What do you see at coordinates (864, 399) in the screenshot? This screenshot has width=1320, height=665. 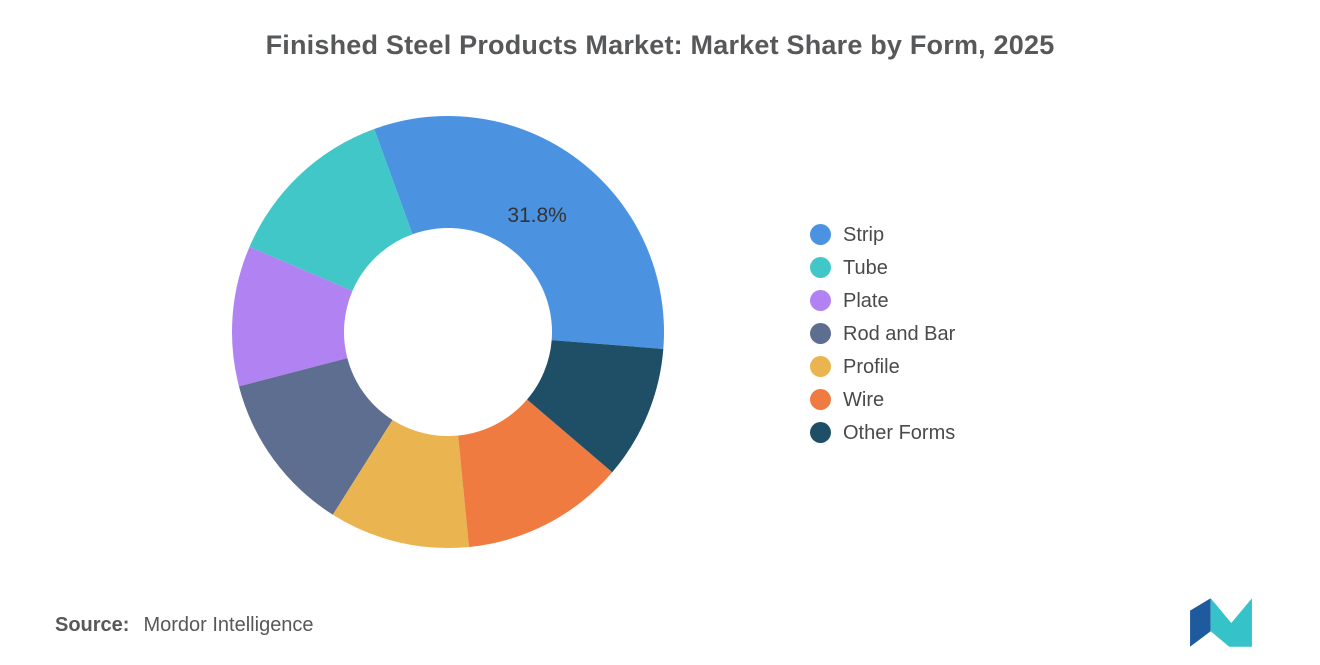 I see `legend-label: Wire` at bounding box center [864, 399].